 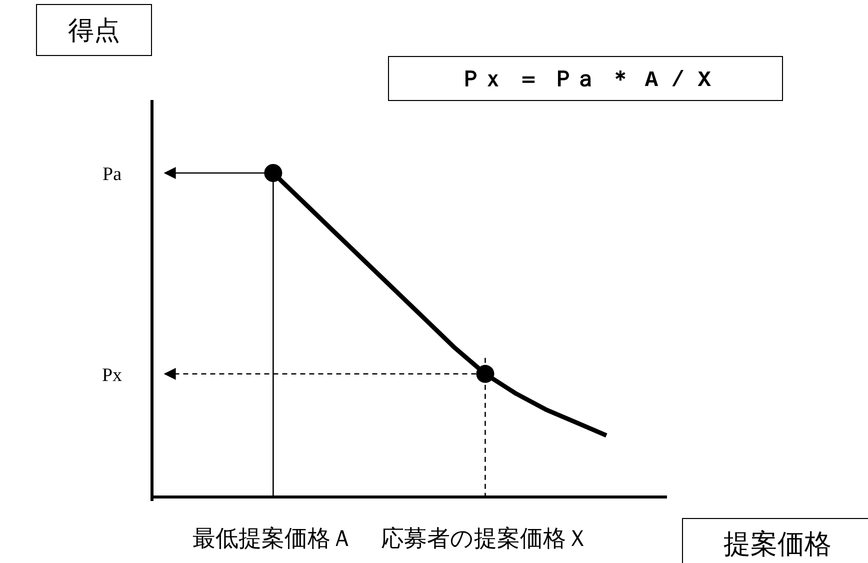 I want to click on chart-title: Ｐｘ ＝ Ｐａ ＊ A / X, so click(x=586, y=81).